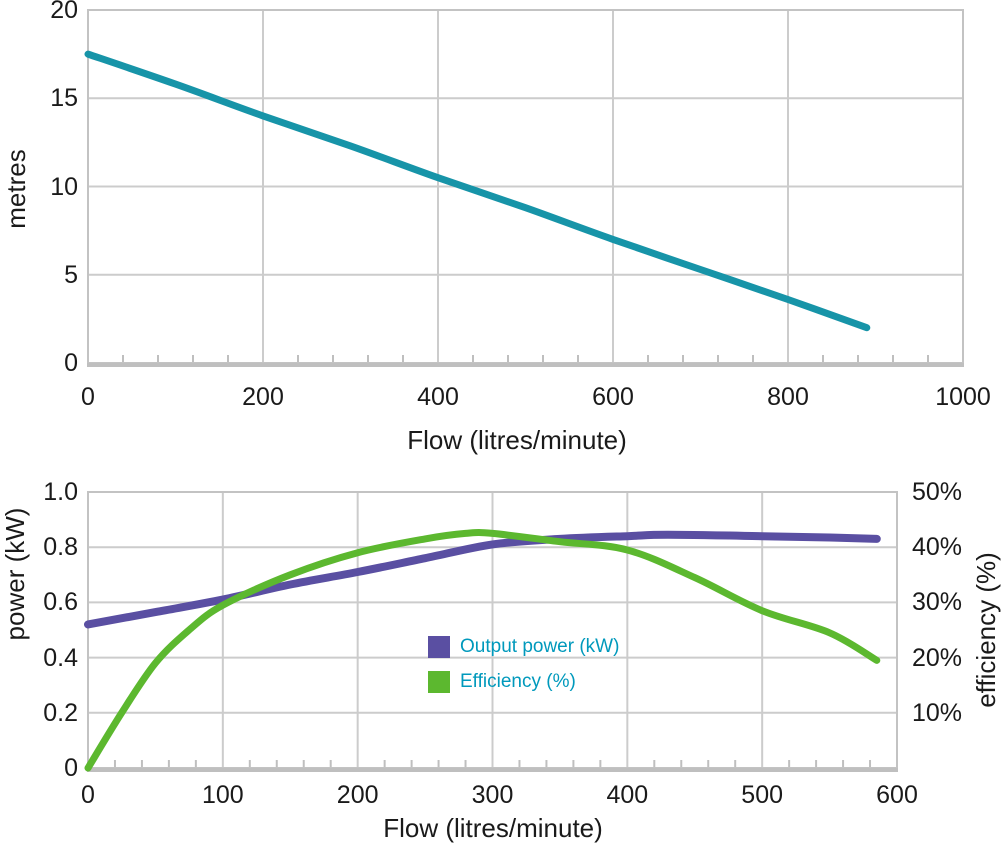 This screenshot has width=1004, height=846. Describe the element at coordinates (937, 712) in the screenshot. I see `efficiency-y-tick-label: 10%` at that location.